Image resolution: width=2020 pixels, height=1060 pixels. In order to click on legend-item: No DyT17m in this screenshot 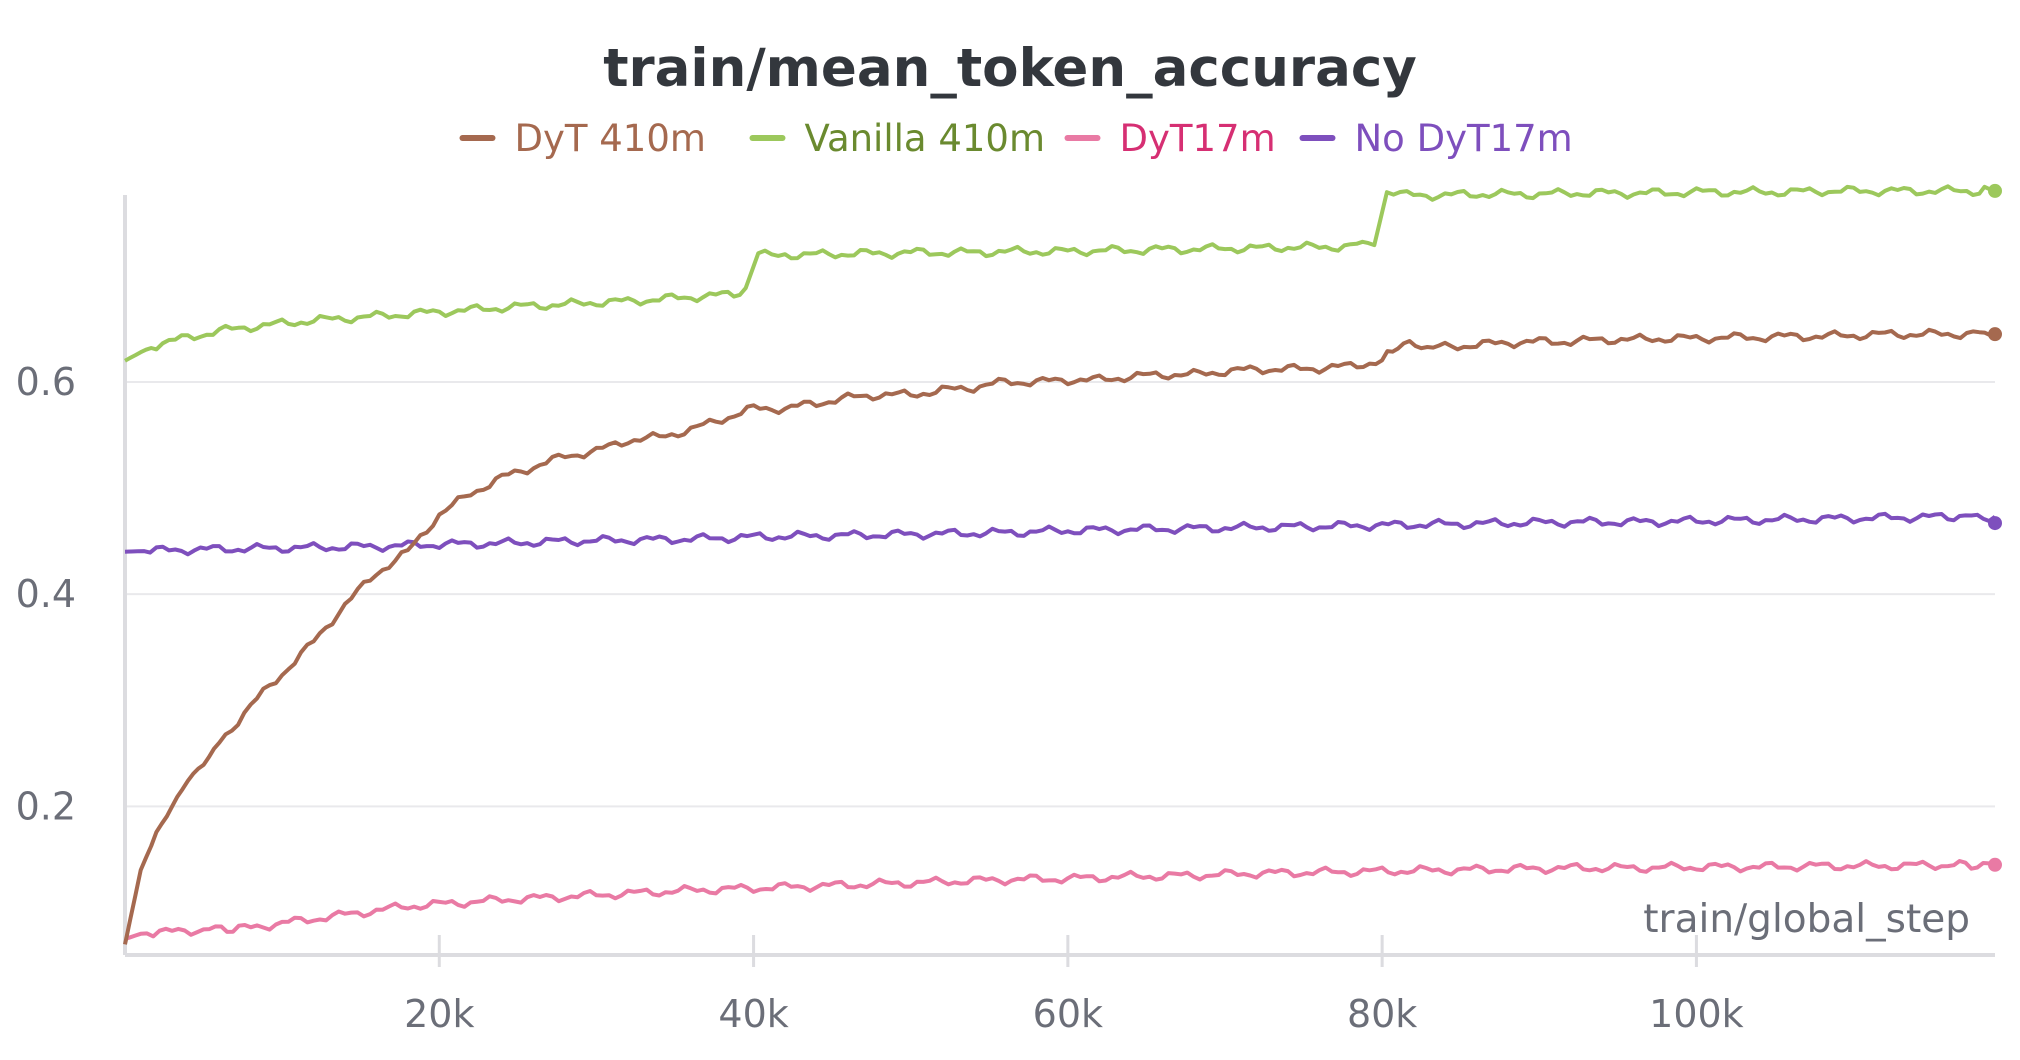, I will do `click(1436, 138)`.